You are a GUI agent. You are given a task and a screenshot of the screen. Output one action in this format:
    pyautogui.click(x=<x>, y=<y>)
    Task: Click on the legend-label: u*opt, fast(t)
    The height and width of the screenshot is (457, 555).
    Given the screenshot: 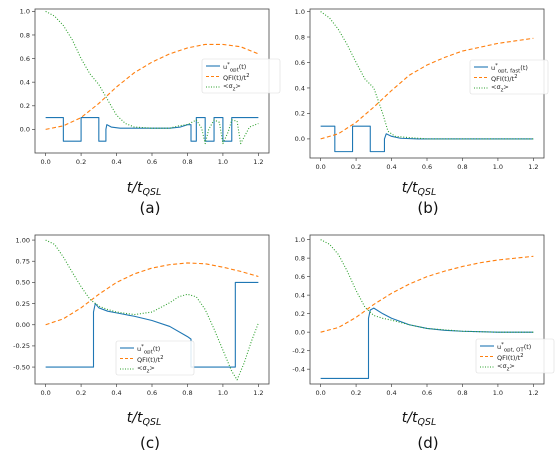 What is the action you would take?
    pyautogui.click(x=509, y=68)
    